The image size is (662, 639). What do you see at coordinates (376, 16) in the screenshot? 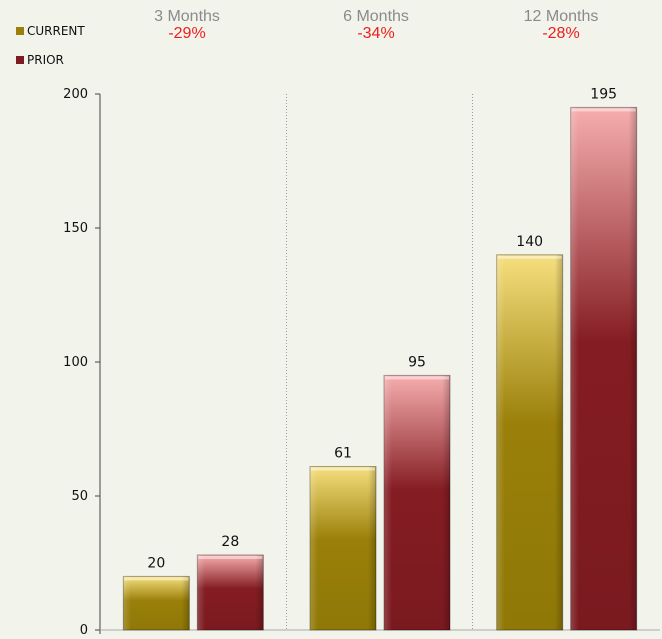
I see `period-label: 6 Months` at bounding box center [376, 16].